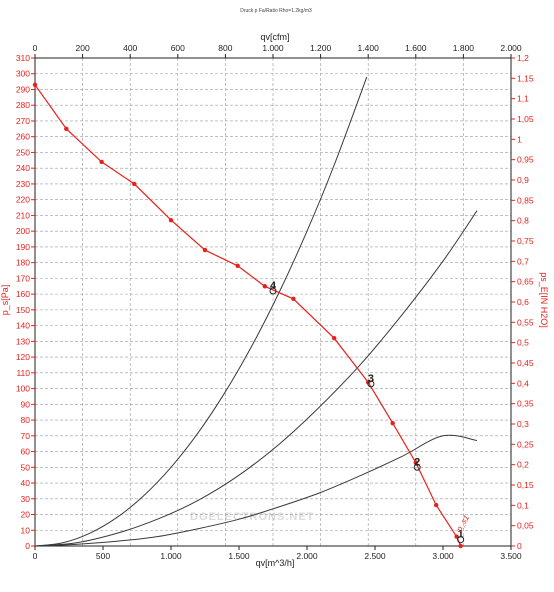  What do you see at coordinates (23, 184) in the screenshot?
I see `y-tick-label: 230` at bounding box center [23, 184].